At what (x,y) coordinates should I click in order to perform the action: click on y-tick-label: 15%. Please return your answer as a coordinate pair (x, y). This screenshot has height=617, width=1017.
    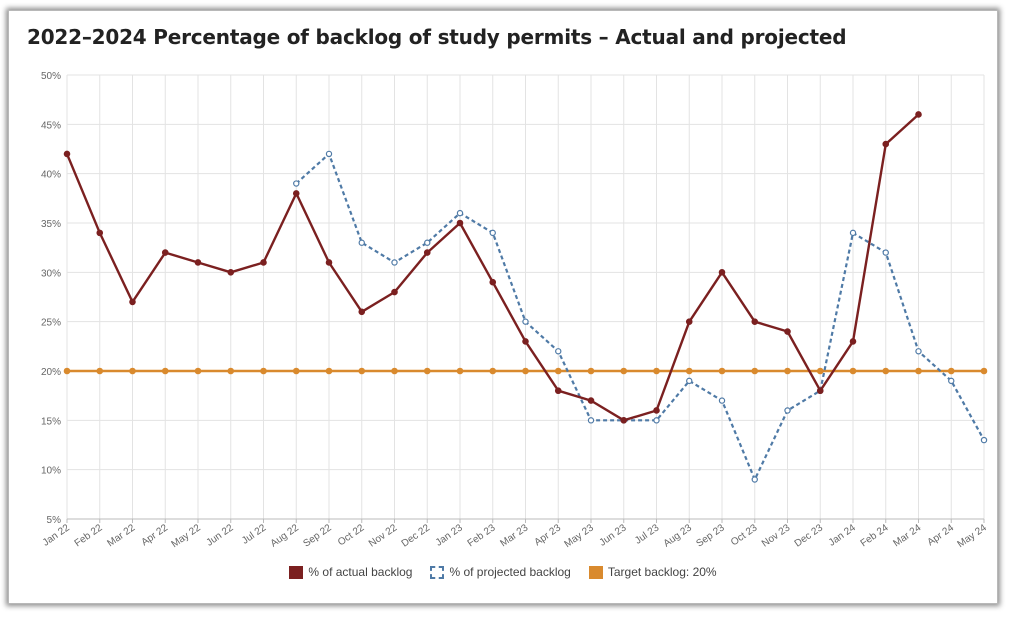
    Looking at the image, I should click on (51, 421).